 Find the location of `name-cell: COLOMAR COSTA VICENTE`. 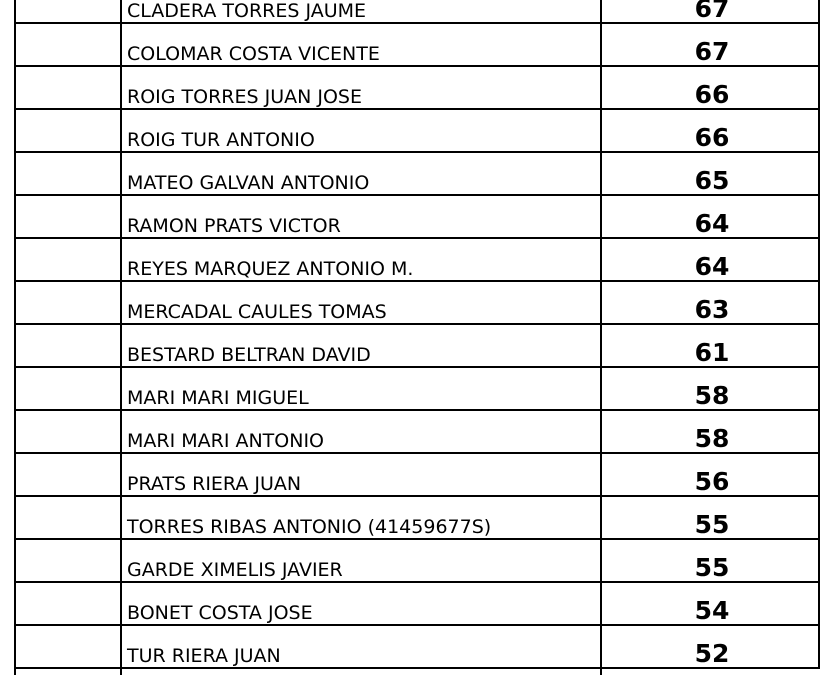

name-cell: COLOMAR COSTA VICENTE is located at coordinates (253, 54).